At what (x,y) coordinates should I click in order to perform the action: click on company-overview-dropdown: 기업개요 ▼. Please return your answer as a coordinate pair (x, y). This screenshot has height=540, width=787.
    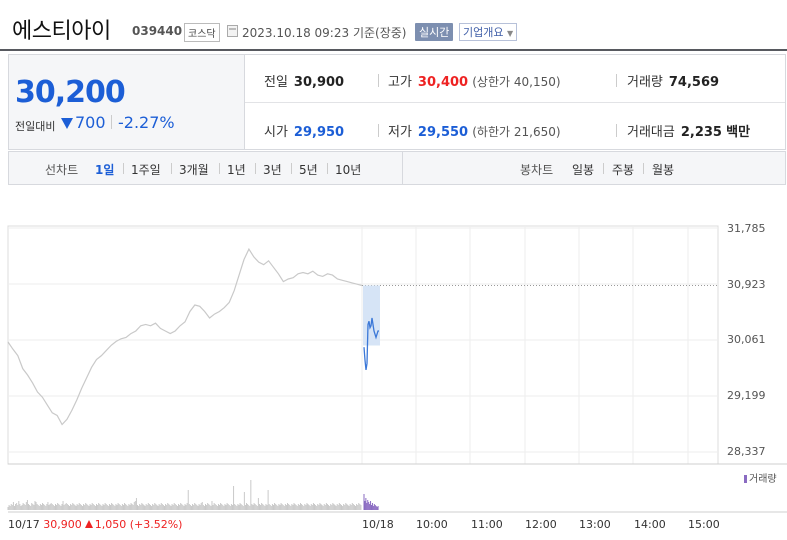
    Looking at the image, I should click on (488, 32).